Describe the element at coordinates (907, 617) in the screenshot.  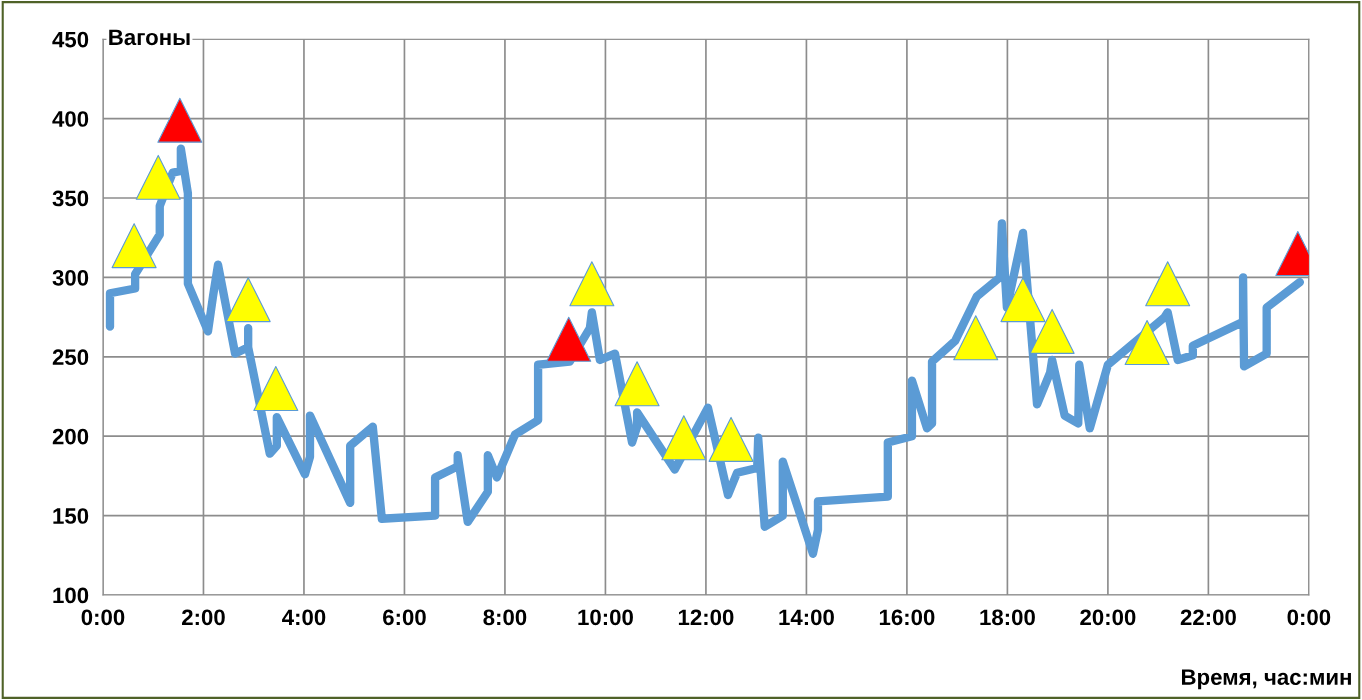
I see `x-tick-label: 16:00` at that location.